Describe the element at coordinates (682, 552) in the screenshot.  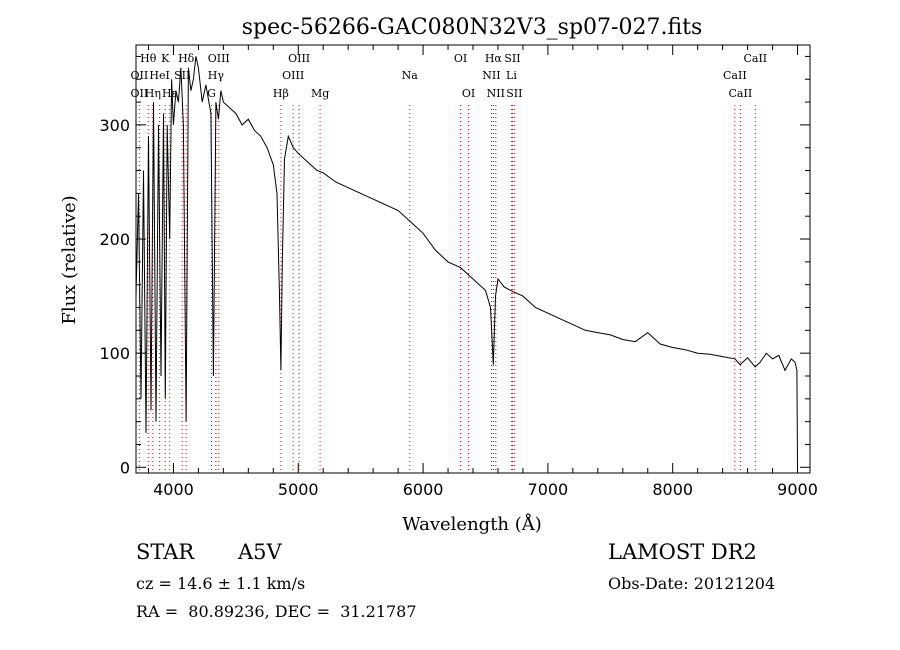
I see `survey-name: LAMOST DR2` at that location.